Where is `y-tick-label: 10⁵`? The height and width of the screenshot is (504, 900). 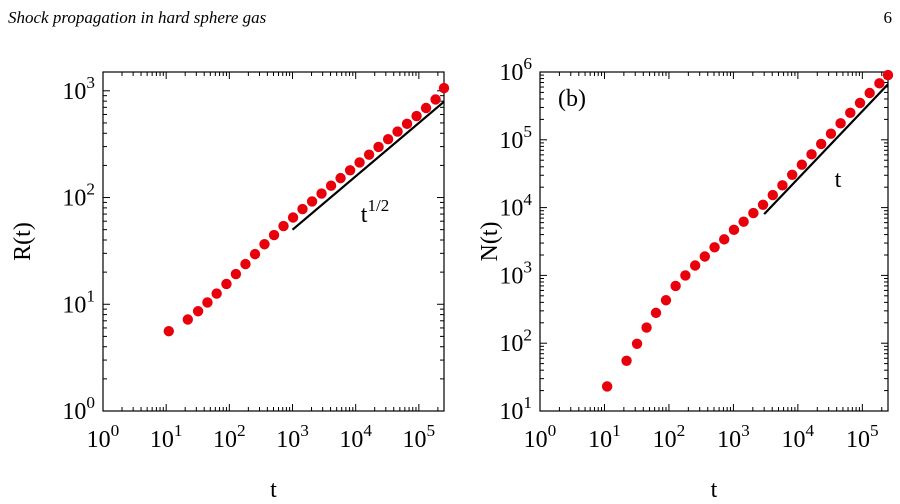
y-tick-label: 10⁵ is located at coordinates (515, 138).